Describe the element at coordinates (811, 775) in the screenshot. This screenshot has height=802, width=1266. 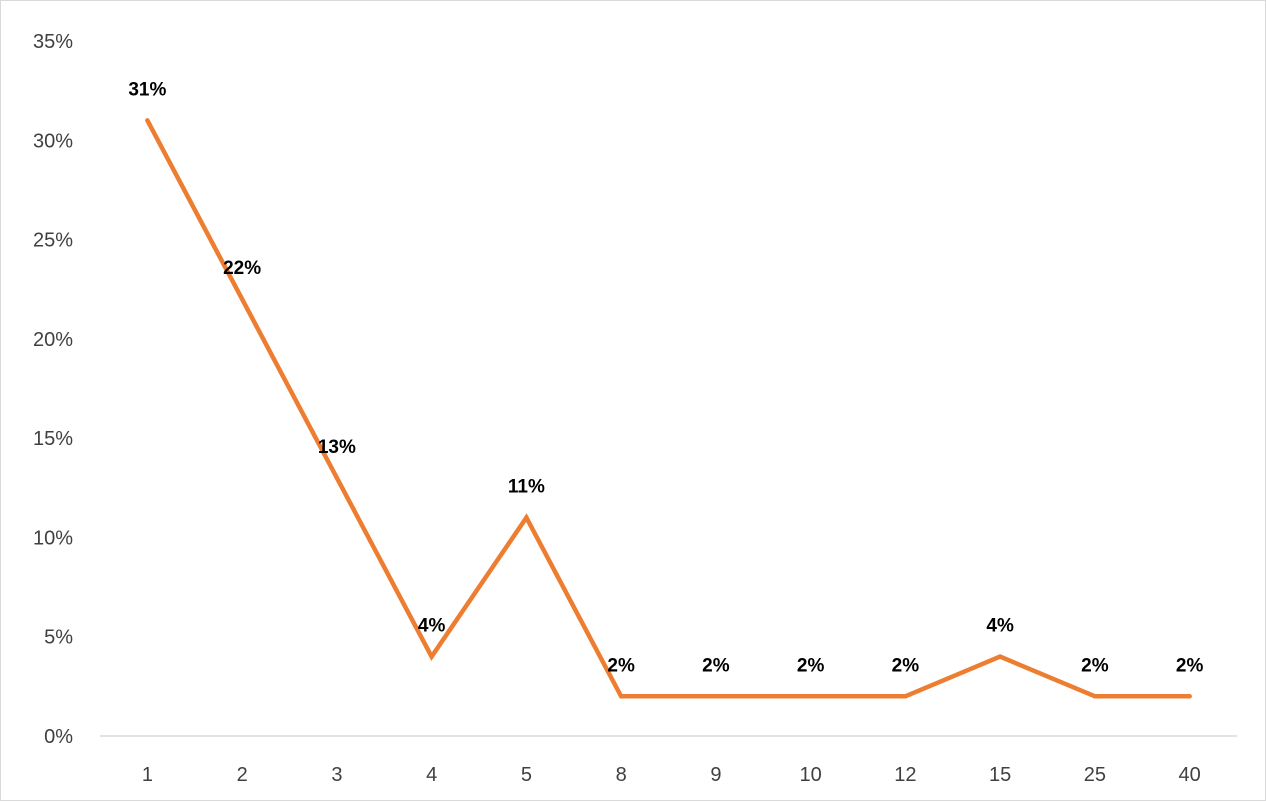
I see `x-tick-label: 10` at that location.